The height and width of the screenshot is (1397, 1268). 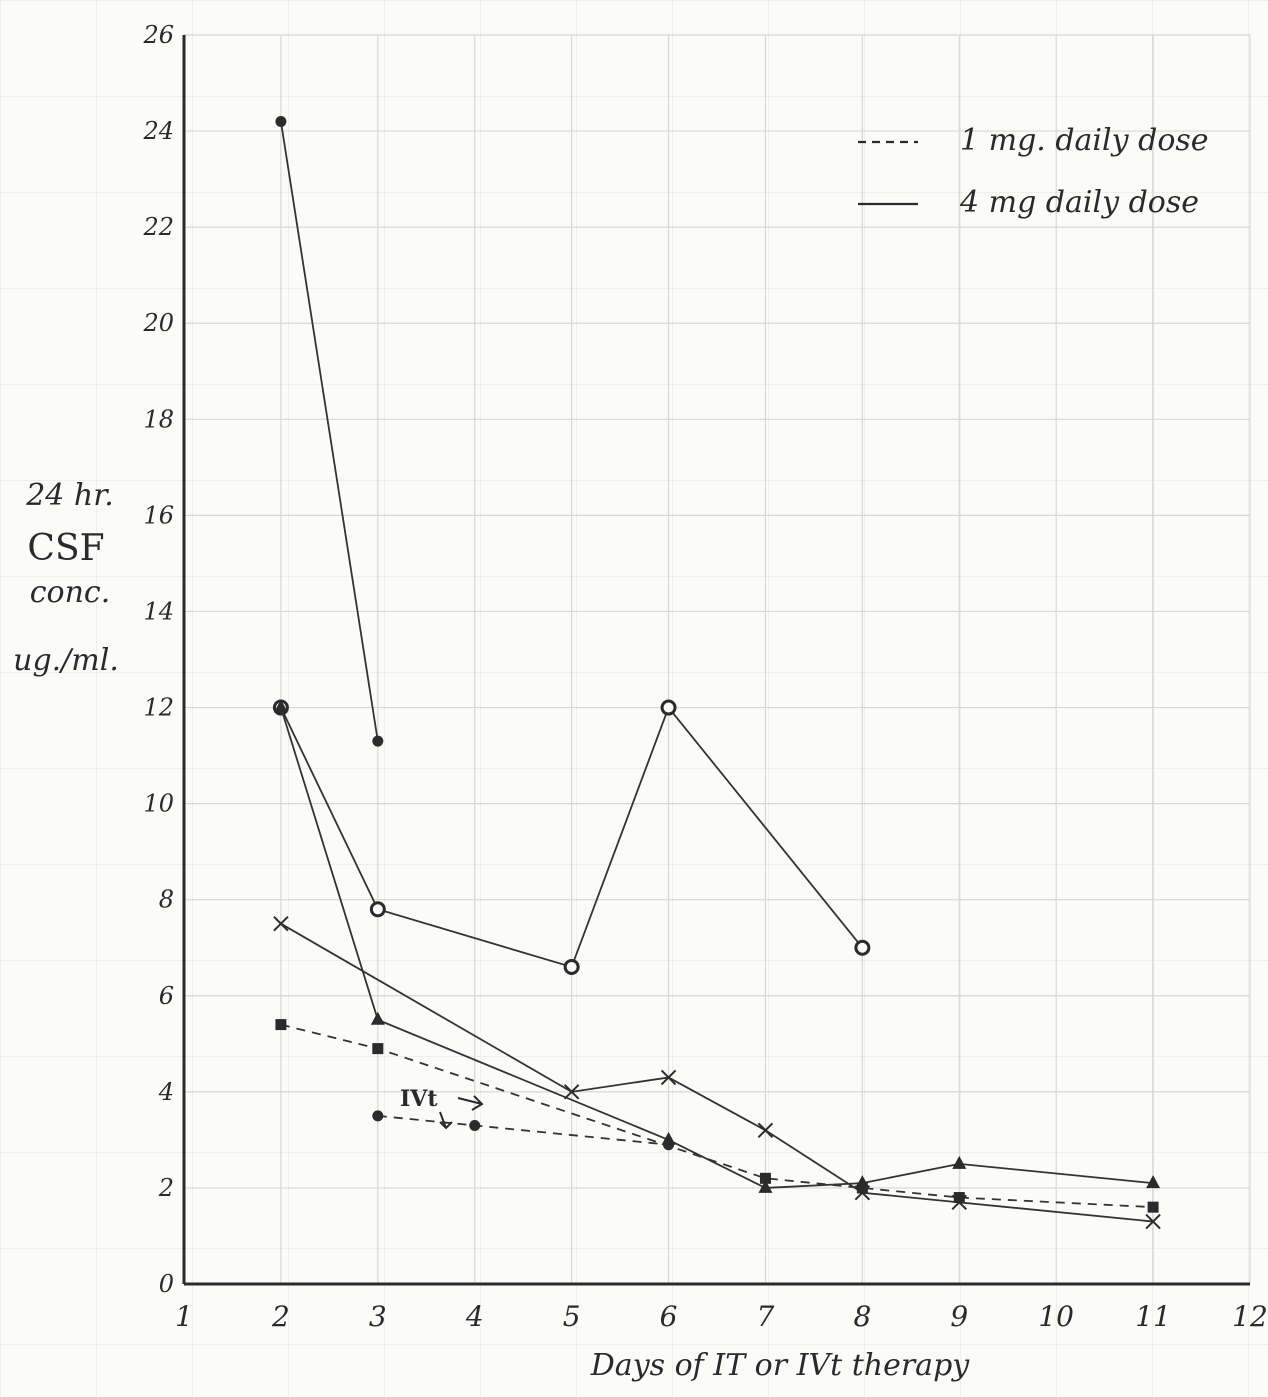 What do you see at coordinates (158, 131) in the screenshot?
I see `y-tick-label: 24` at bounding box center [158, 131].